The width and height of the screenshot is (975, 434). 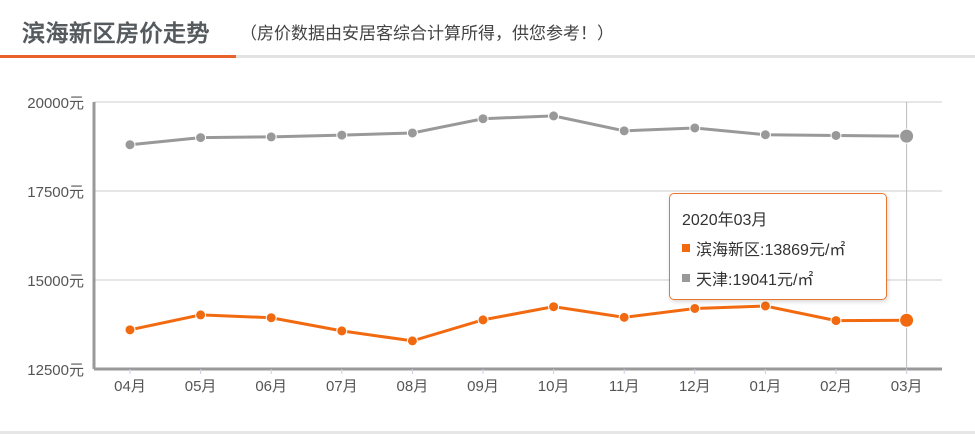 I want to click on binhai-legend-square-icon, so click(x=686, y=248).